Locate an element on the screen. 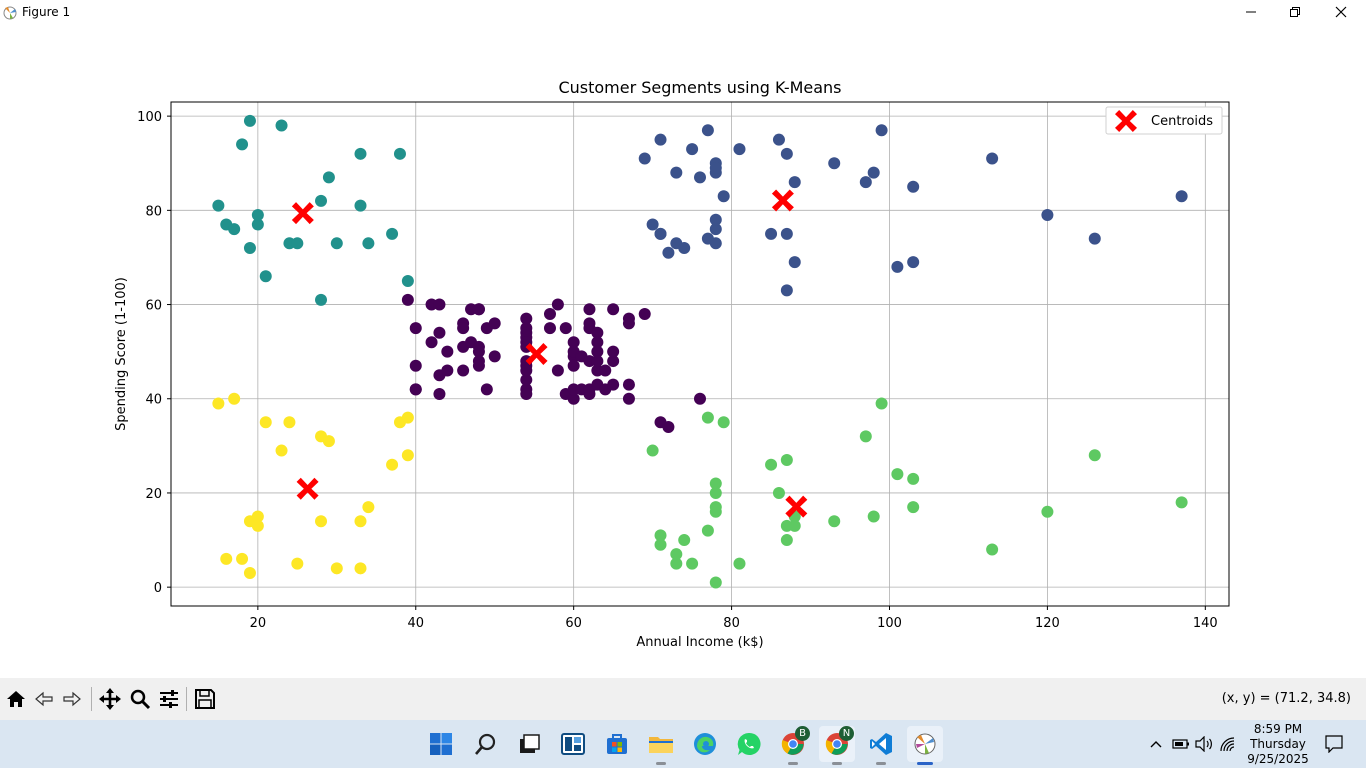 The width and height of the screenshot is (1366, 768). move-icon is located at coordinates (110, 699).